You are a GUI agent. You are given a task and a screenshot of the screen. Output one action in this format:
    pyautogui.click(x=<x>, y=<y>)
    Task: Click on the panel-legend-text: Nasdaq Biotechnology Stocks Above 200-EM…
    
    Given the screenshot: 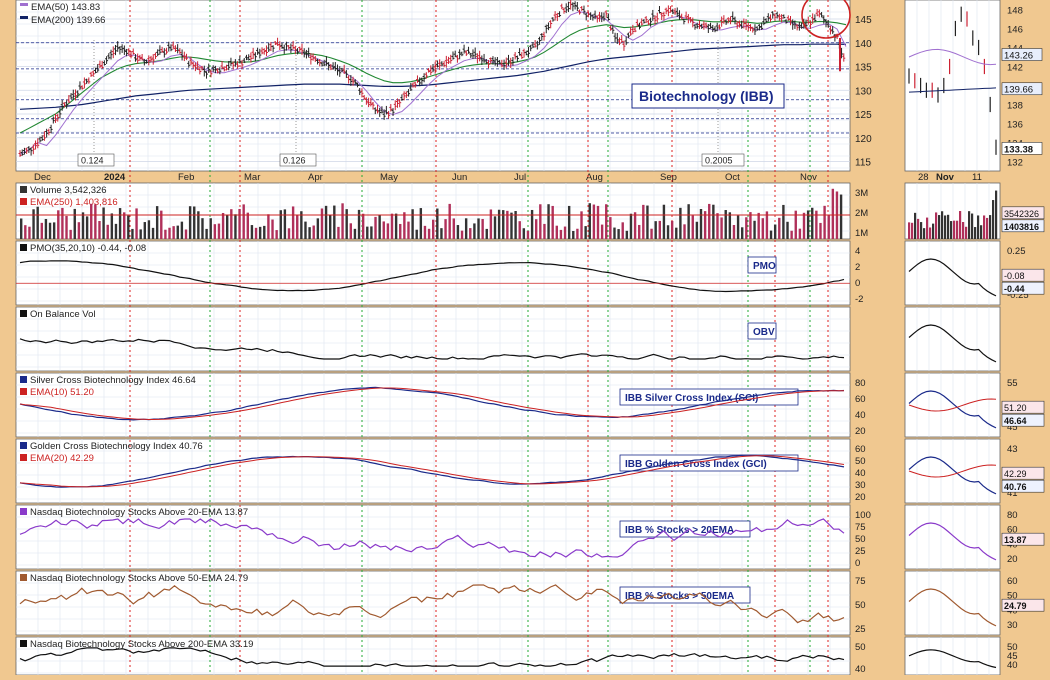 What is the action you would take?
    pyautogui.click(x=141, y=644)
    